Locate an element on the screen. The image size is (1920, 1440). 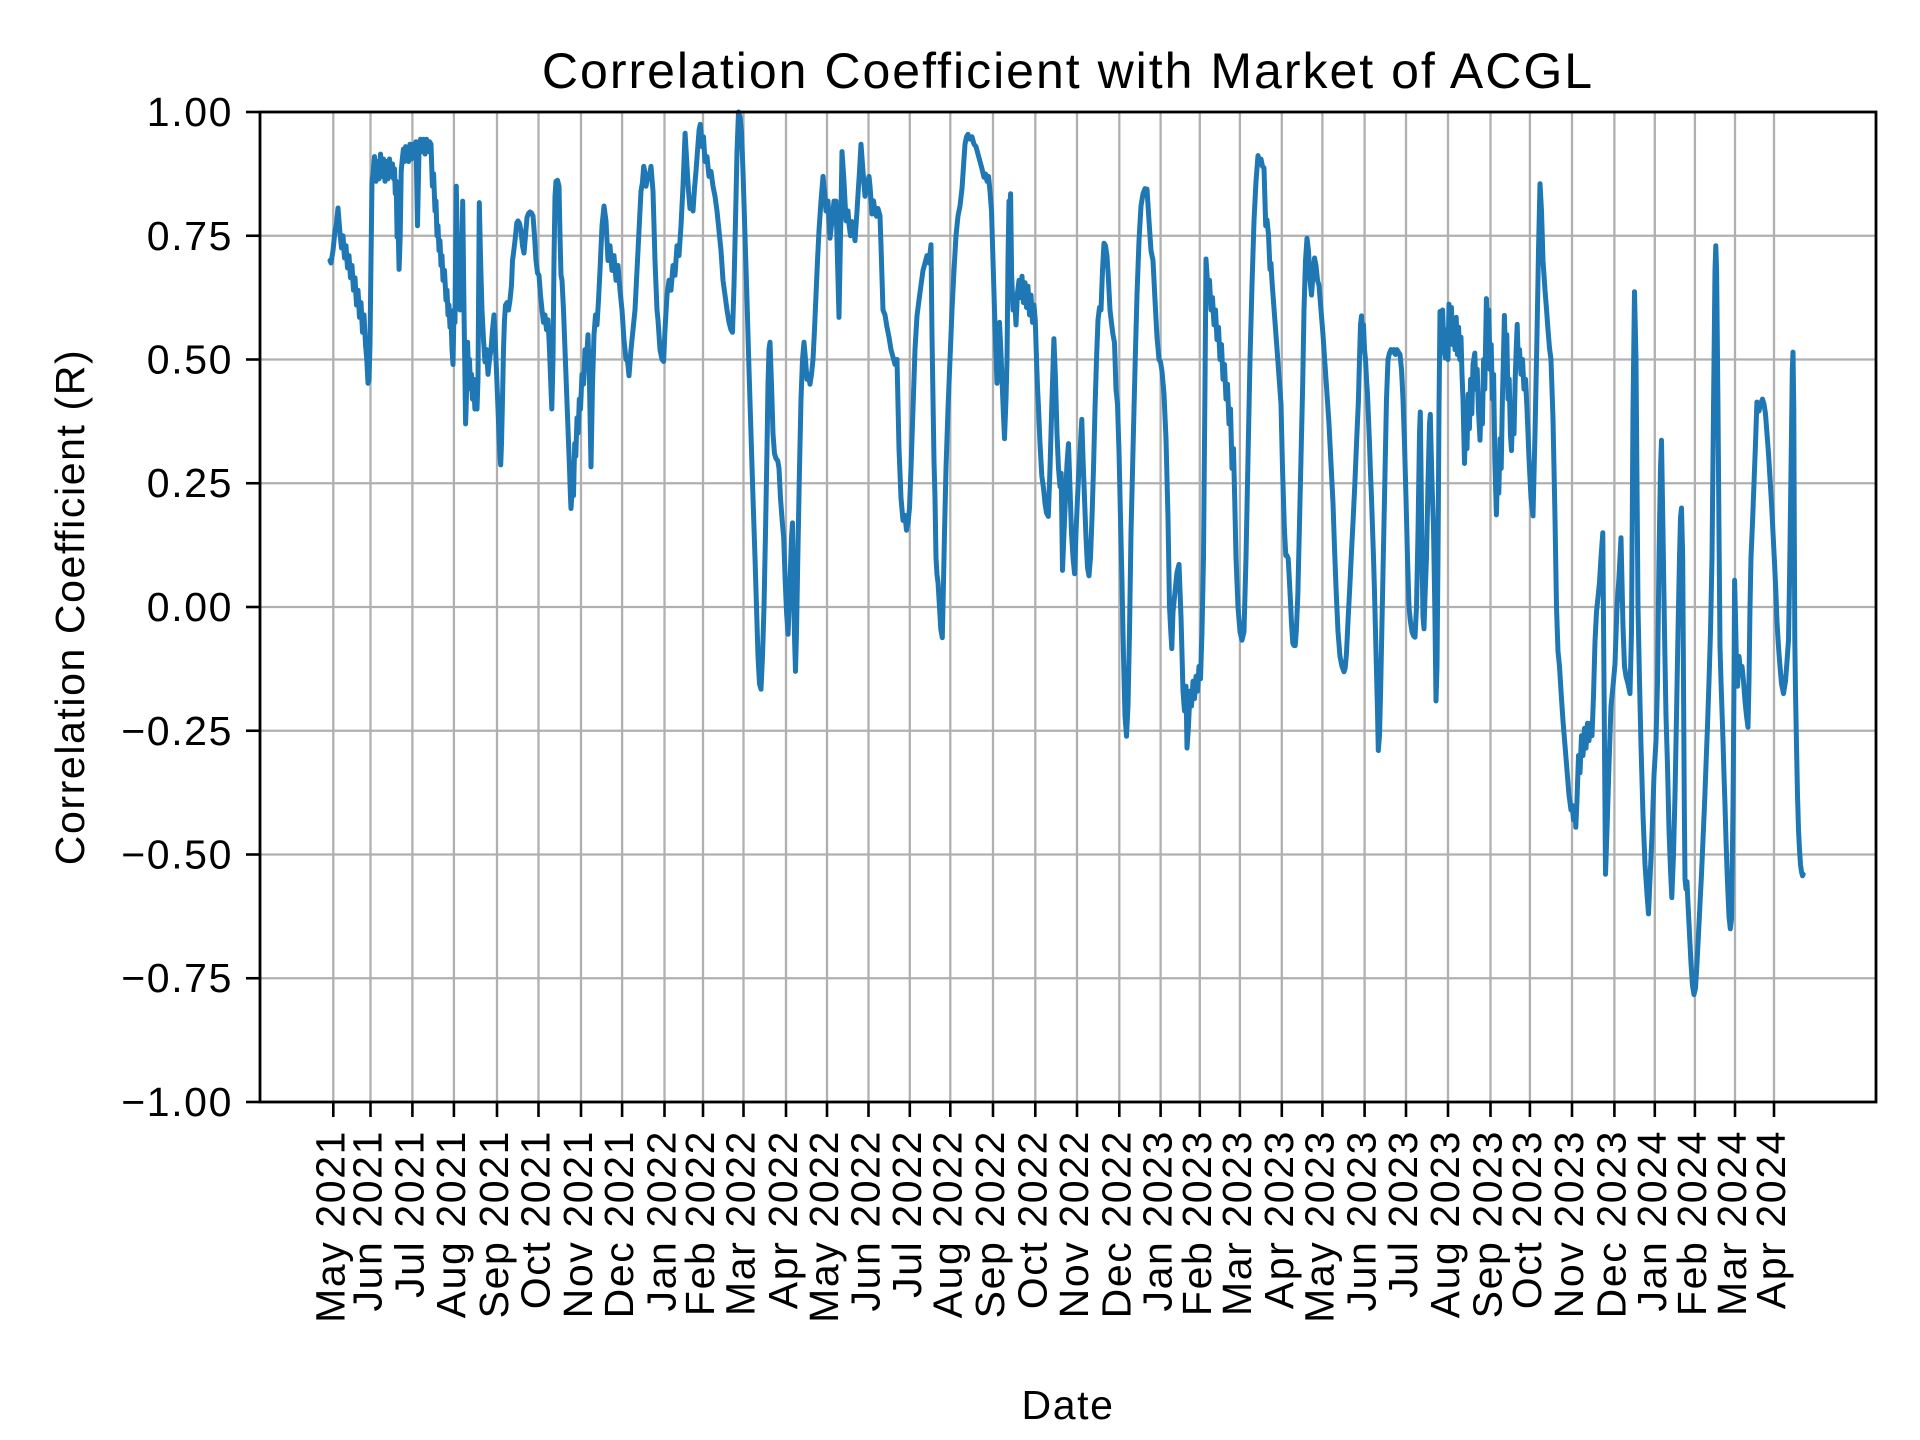
svg-text: Feb 2022 is located at coordinates (700, 1223).